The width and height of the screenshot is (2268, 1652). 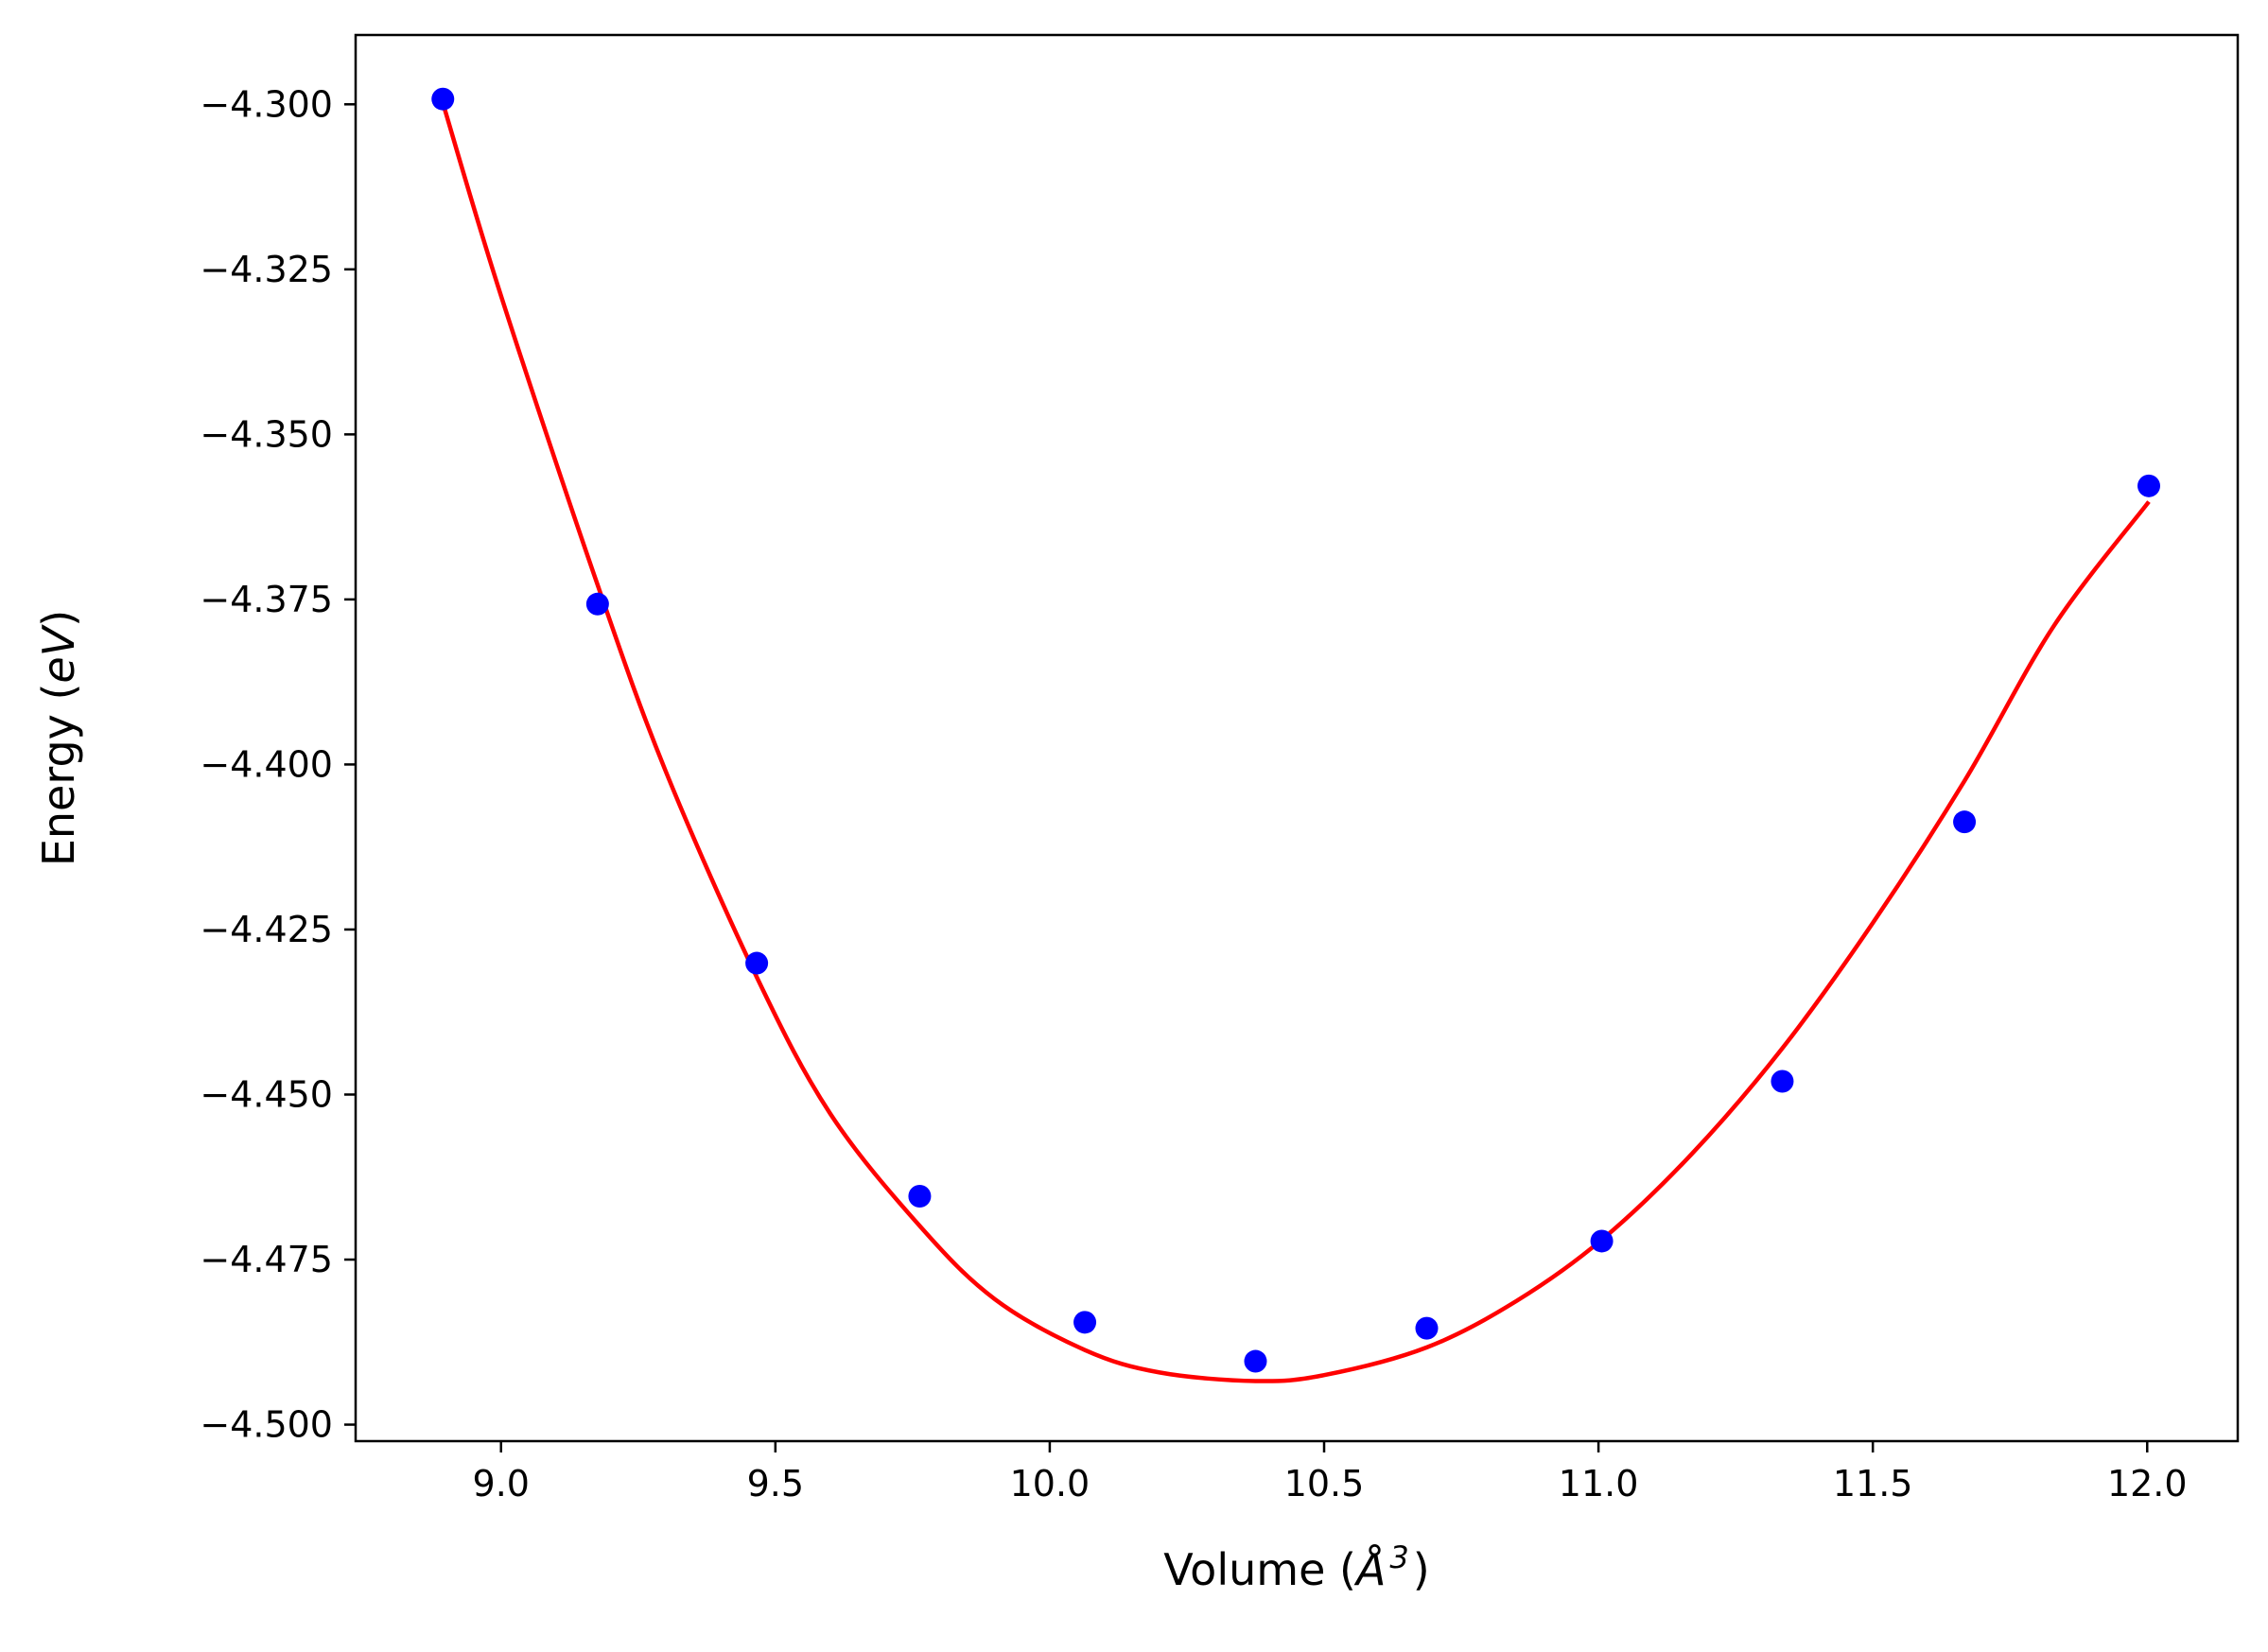 I want to click on x-tick-label: 11.5, so click(x=1873, y=1484).